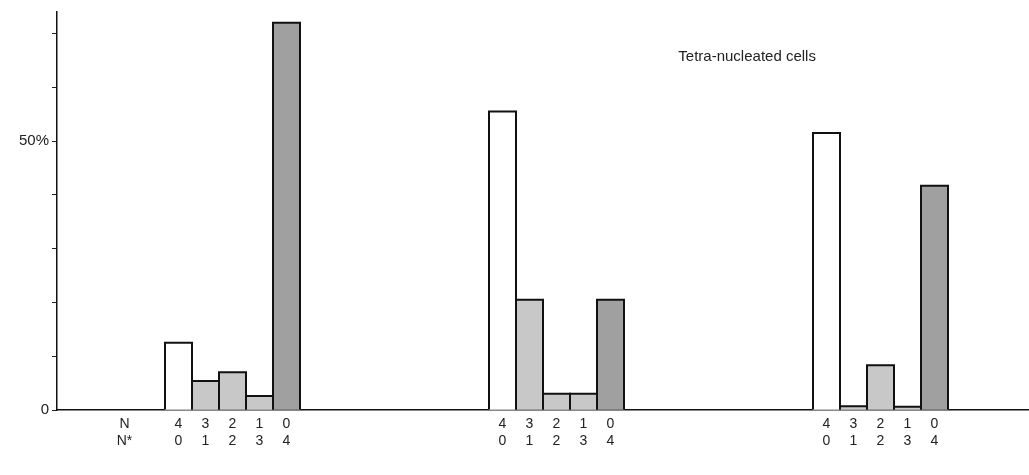 This screenshot has width=1029, height=475. I want to click on y-tick-label: 0, so click(44, 409).